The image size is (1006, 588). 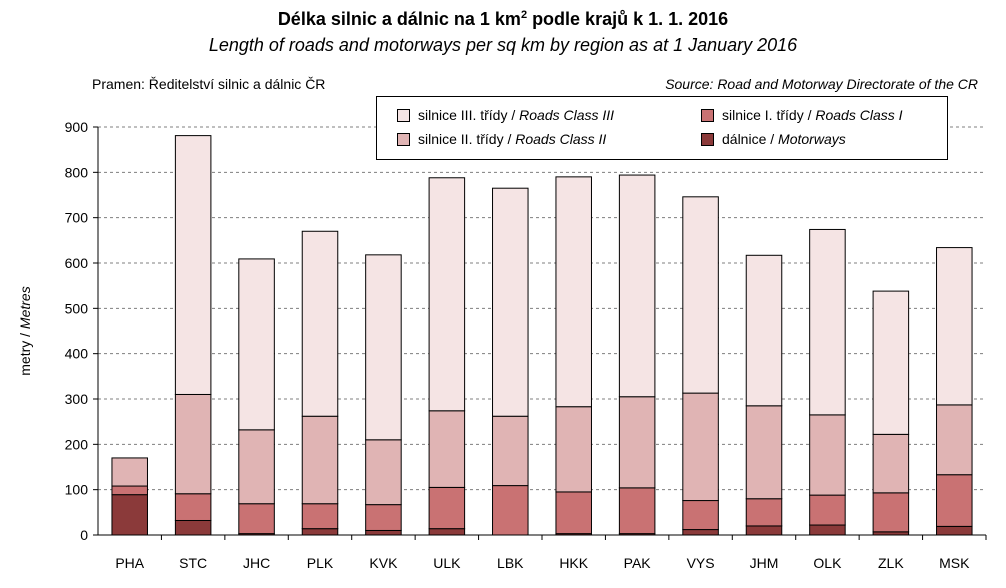 What do you see at coordinates (77, 444) in the screenshot?
I see `y-tick-label-200: 200` at bounding box center [77, 444].